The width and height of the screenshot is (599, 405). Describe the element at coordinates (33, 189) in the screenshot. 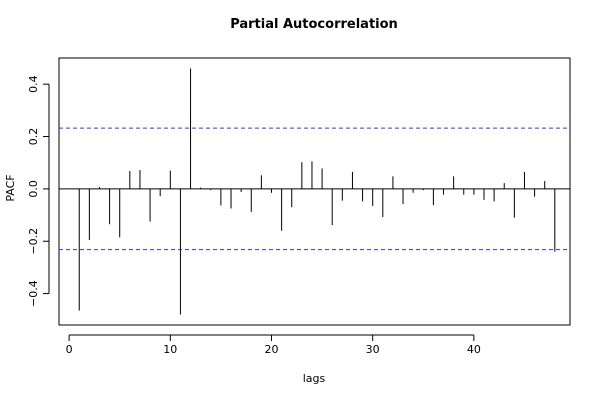

I see `y-tick-label: 0.0` at that location.